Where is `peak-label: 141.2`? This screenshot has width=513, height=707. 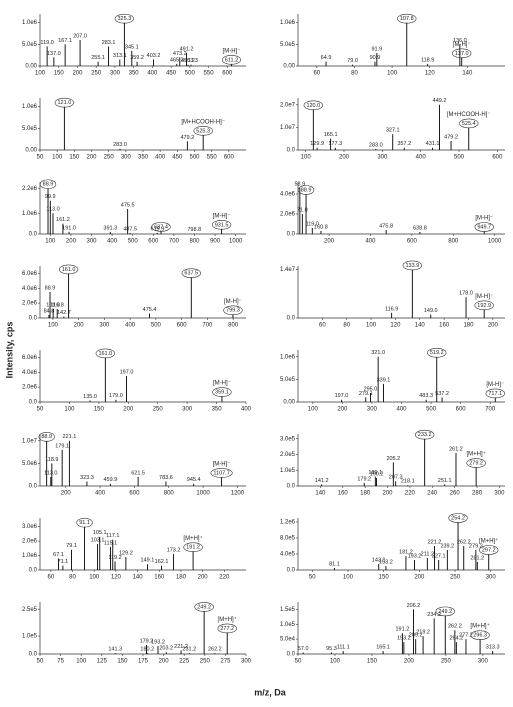 peak-label: 141.2 is located at coordinates (322, 481).